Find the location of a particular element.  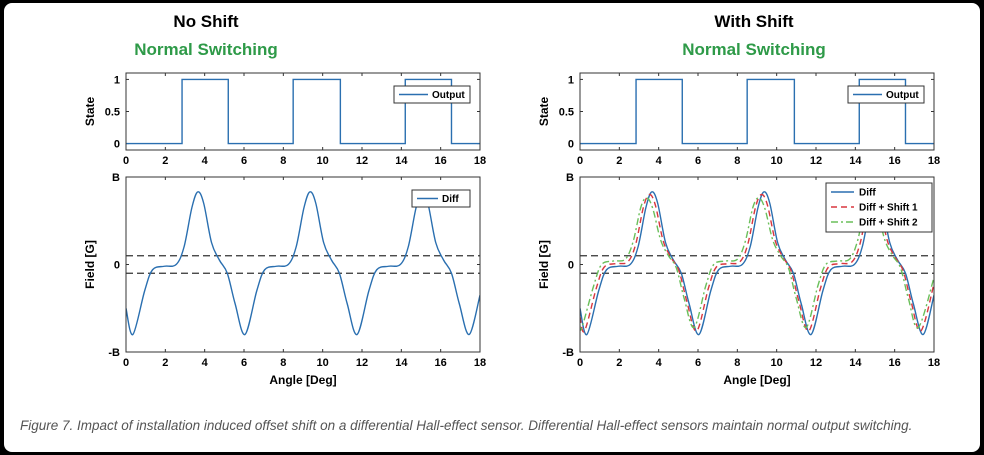

plot-left-state: 0 2 4 6 8 10 12 14 16 18 0 0.5 1 State Output is located at coordinates (284, 119).